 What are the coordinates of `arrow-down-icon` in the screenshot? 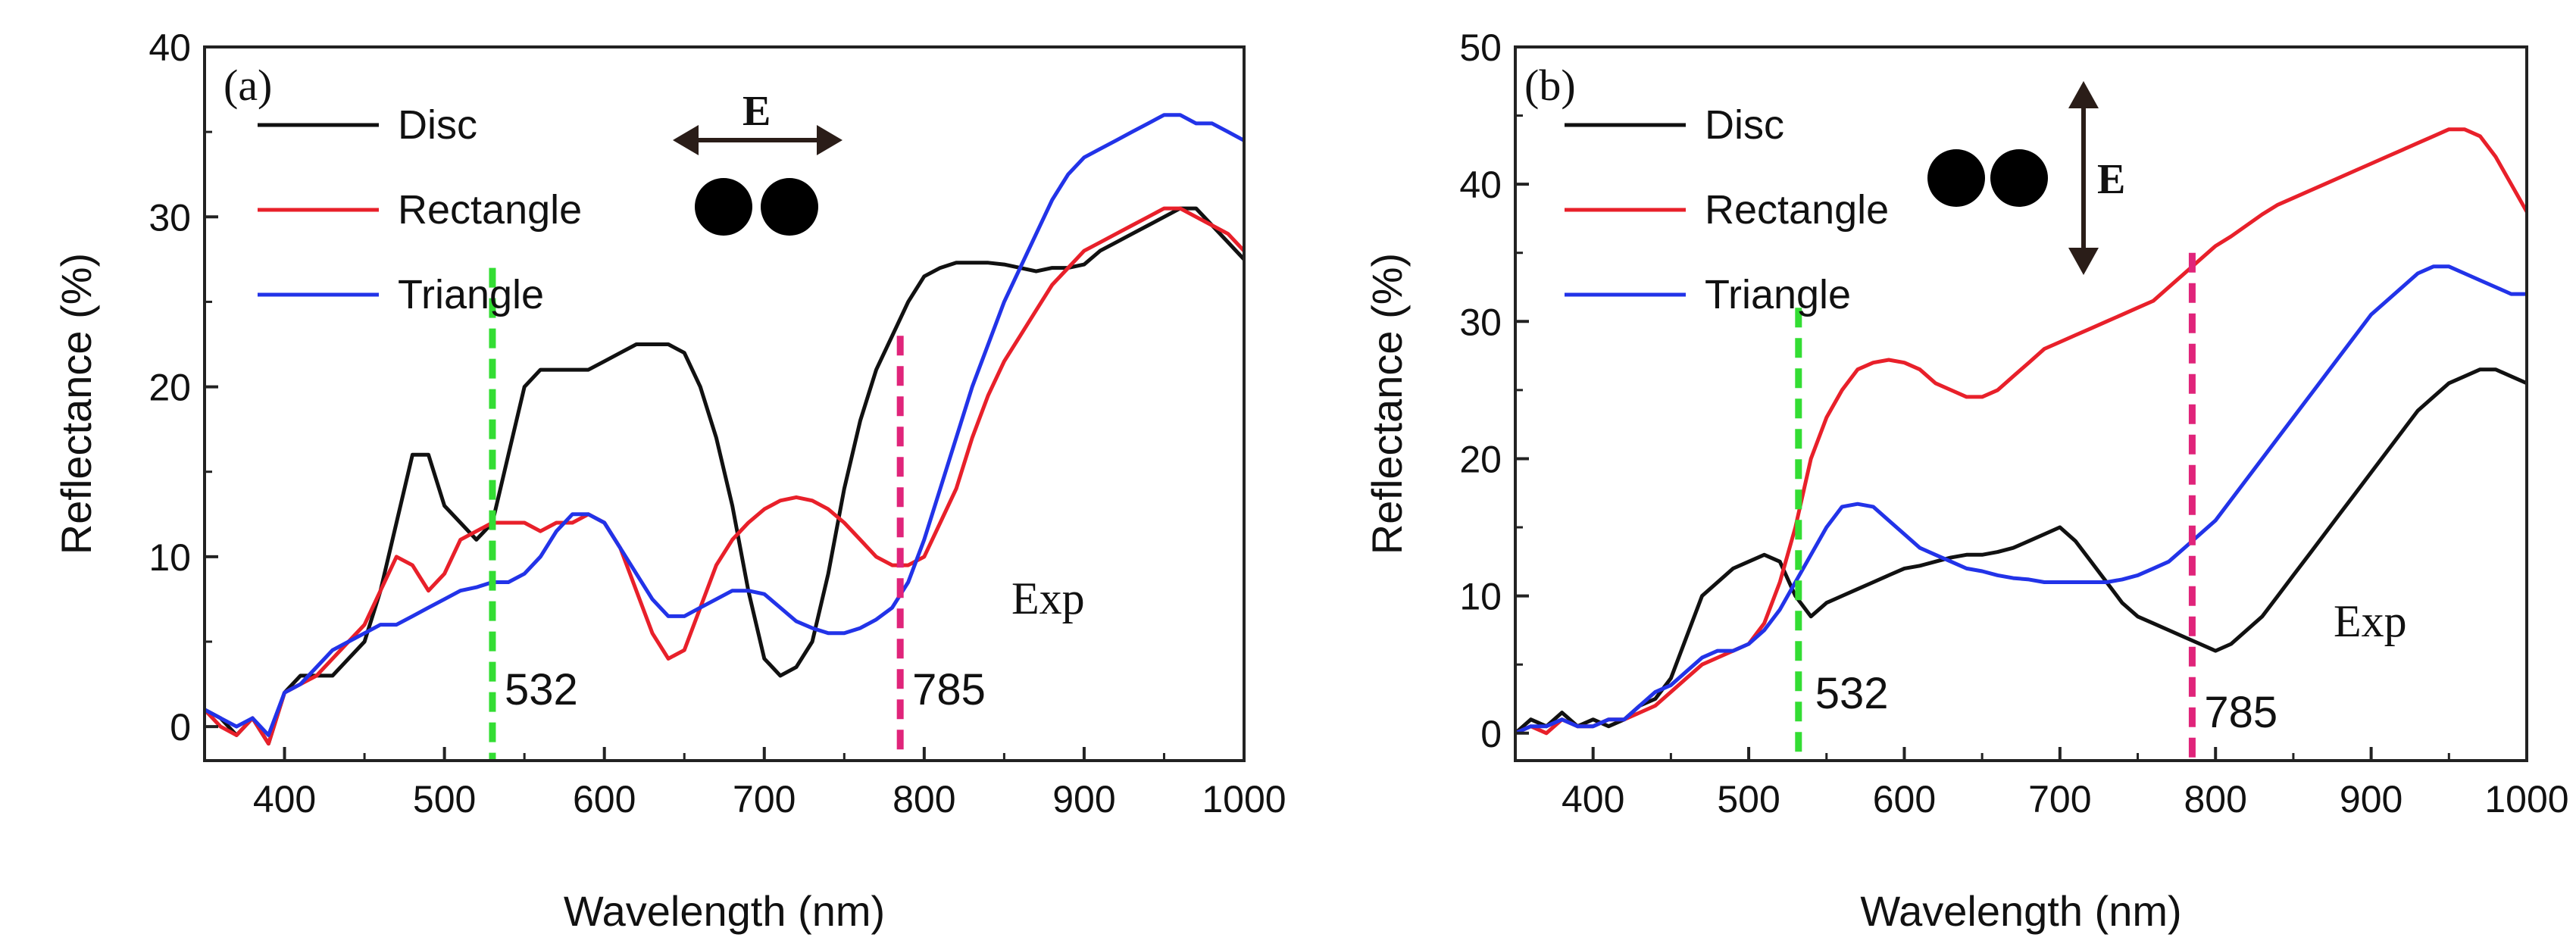 It's located at (2083, 261).